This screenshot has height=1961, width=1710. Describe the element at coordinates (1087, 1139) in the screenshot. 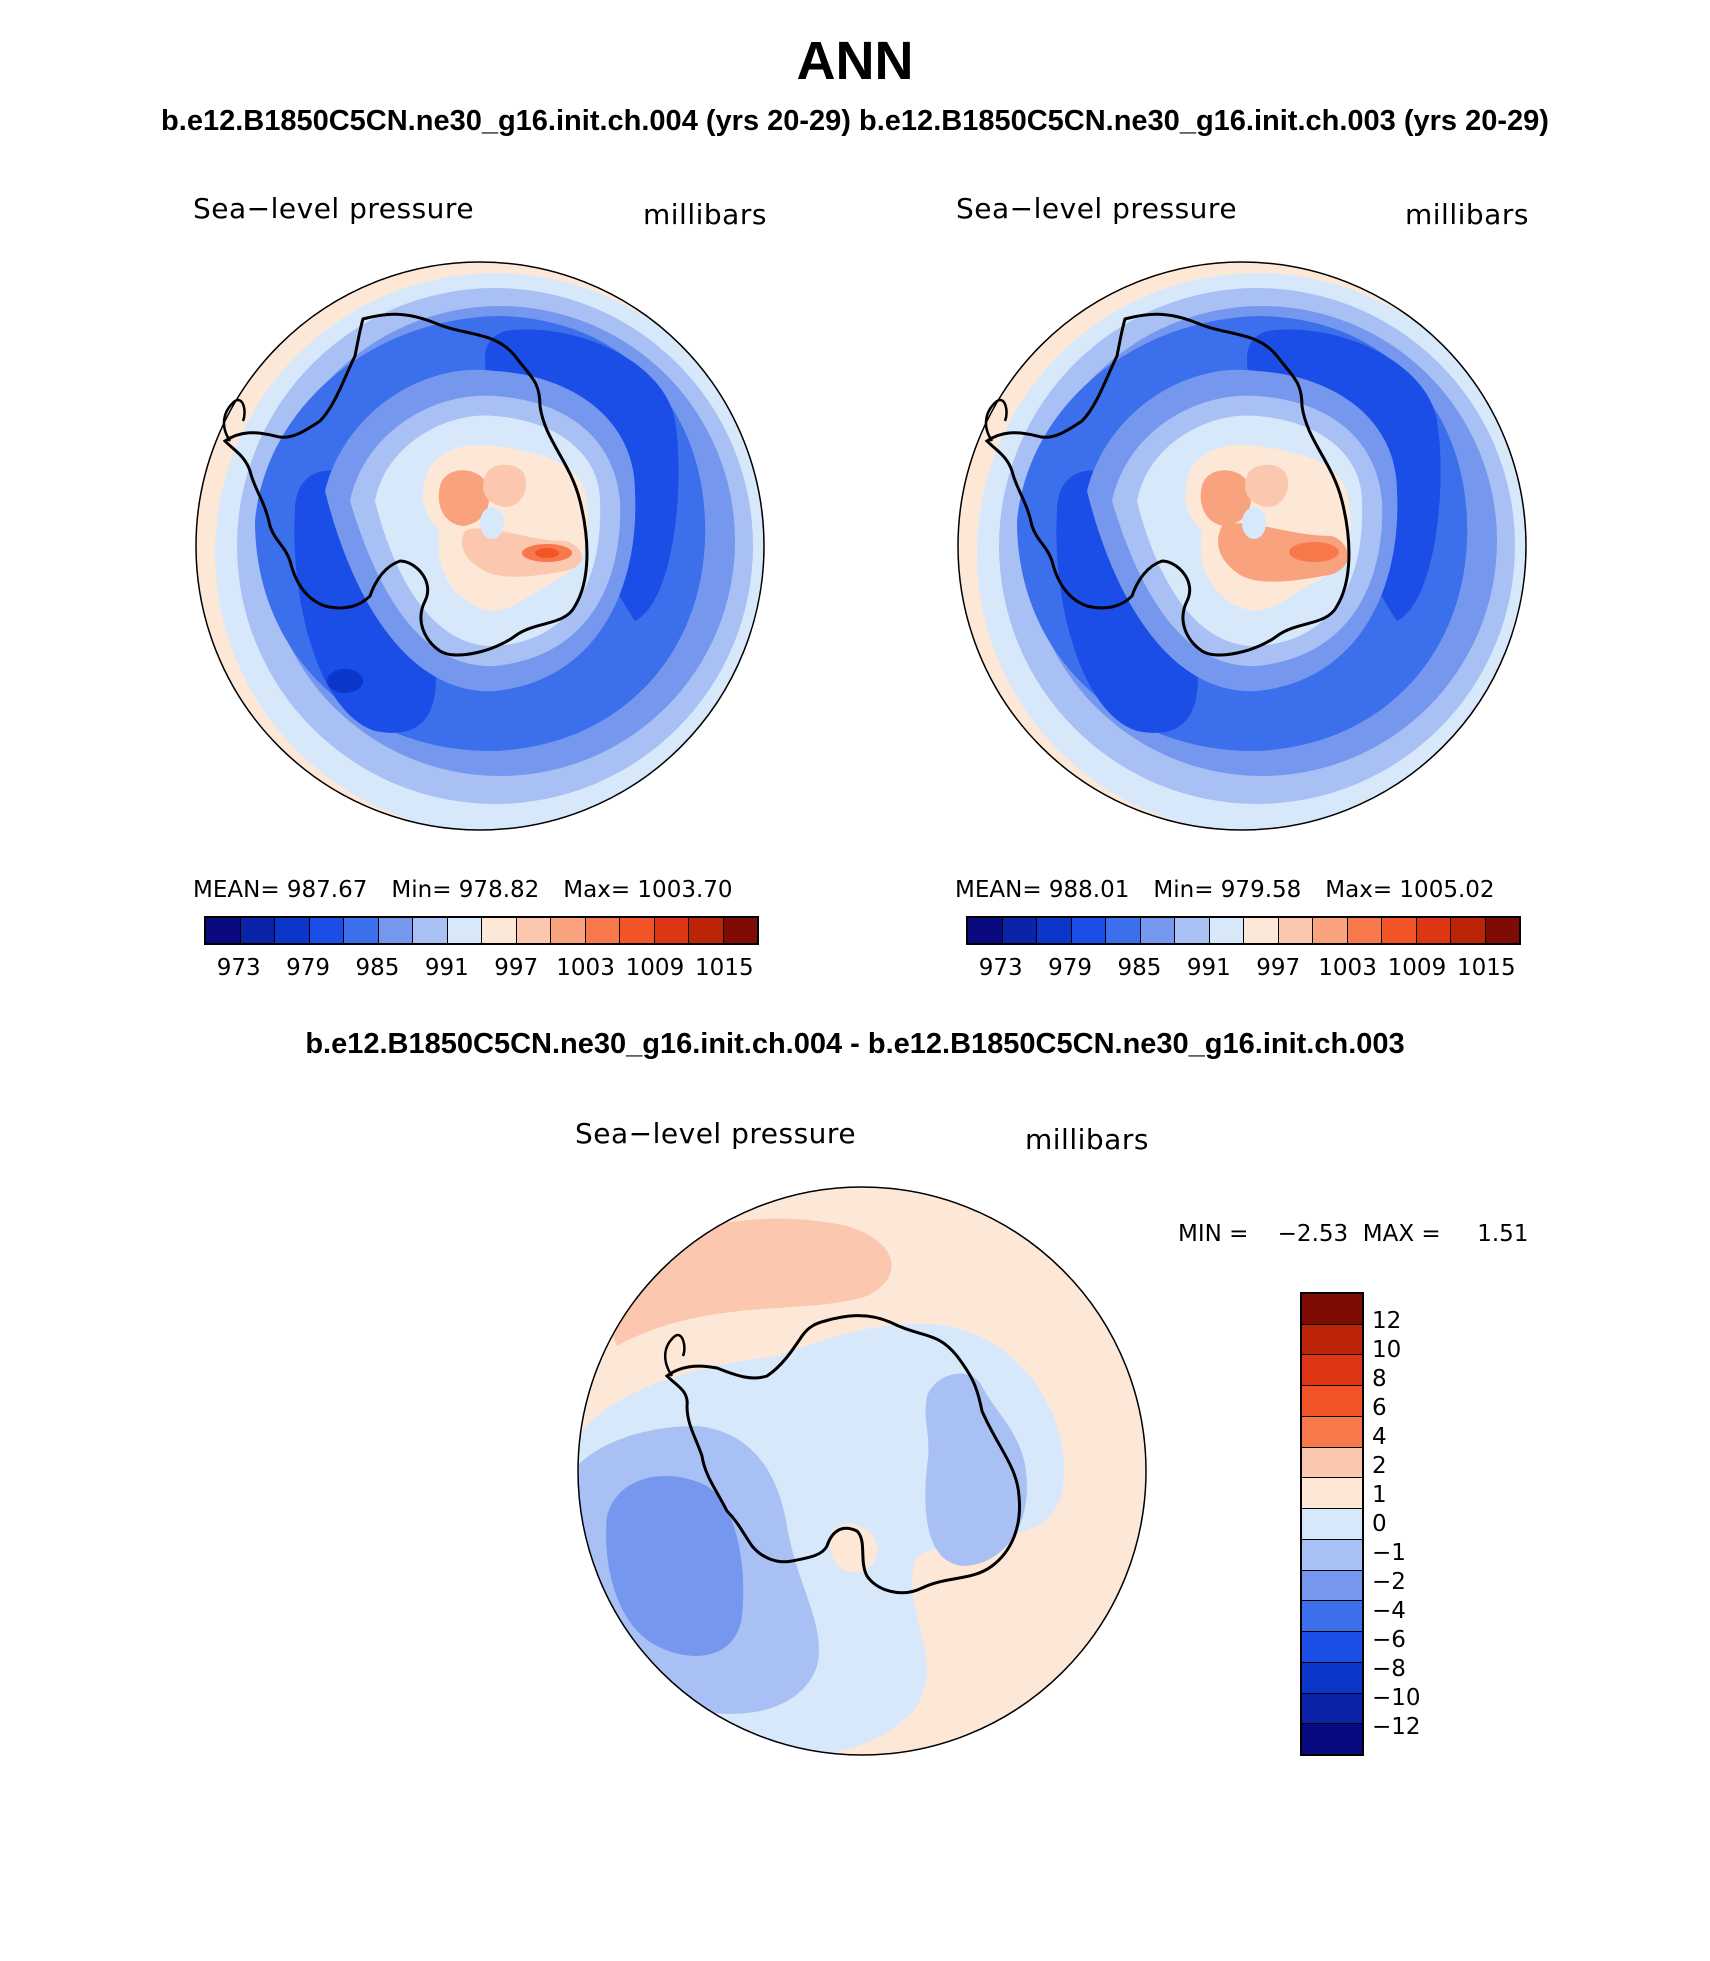

I see `diff-units-label: millibars` at that location.